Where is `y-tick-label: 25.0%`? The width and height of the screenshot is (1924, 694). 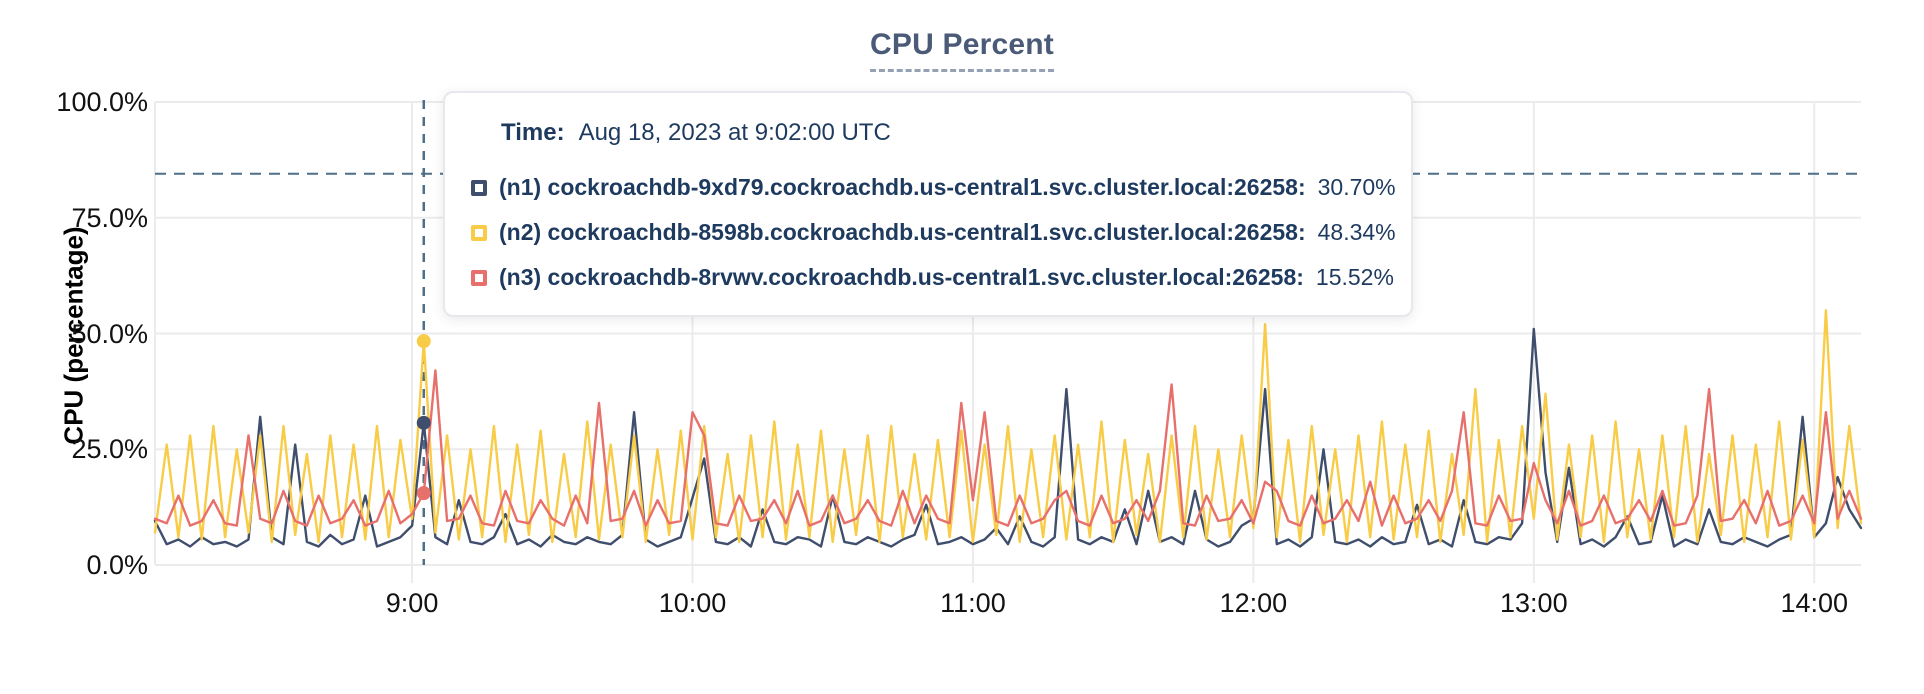 y-tick-label: 25.0% is located at coordinates (109, 449).